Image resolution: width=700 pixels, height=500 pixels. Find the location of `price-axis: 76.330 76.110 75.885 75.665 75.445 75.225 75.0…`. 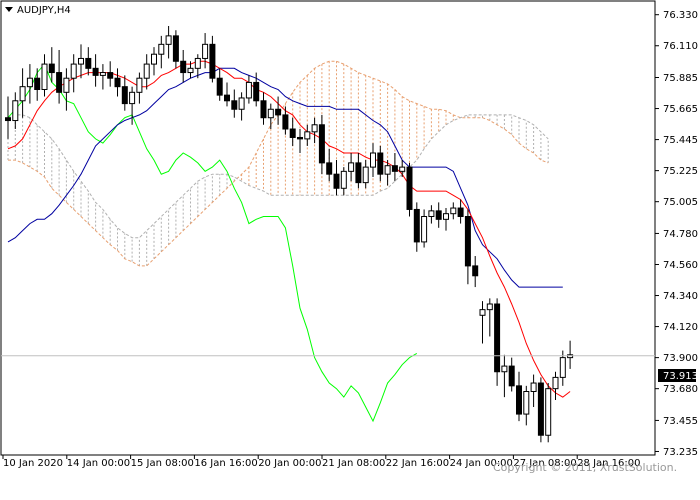

price-axis: 76.330 76.110 75.885 75.665 75.445 75.225 75.0… is located at coordinates (676, 234).